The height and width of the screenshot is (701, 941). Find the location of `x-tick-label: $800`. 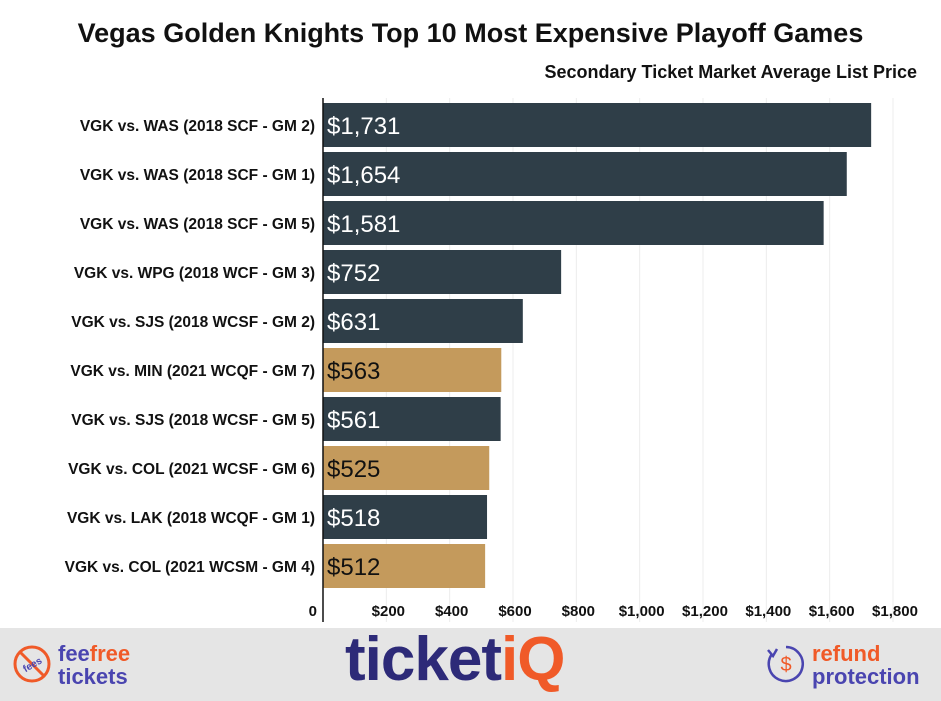

x-tick-label: $800 is located at coordinates (578, 611).